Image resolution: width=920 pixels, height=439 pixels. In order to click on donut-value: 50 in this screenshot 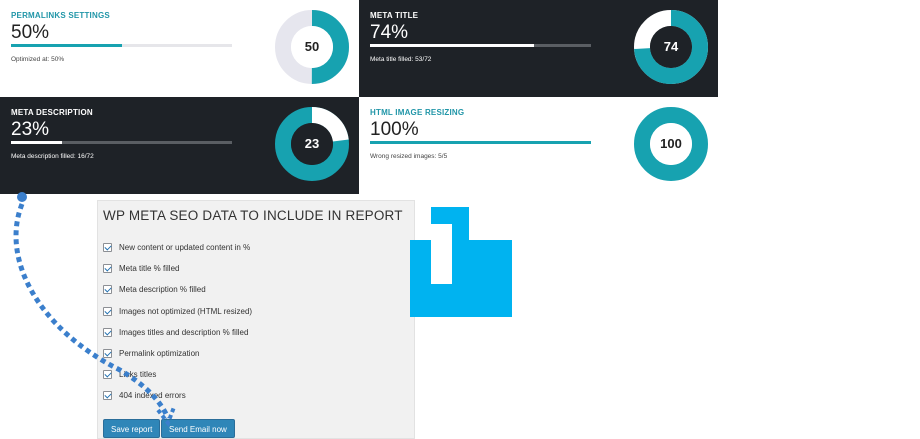, I will do `click(312, 46)`.